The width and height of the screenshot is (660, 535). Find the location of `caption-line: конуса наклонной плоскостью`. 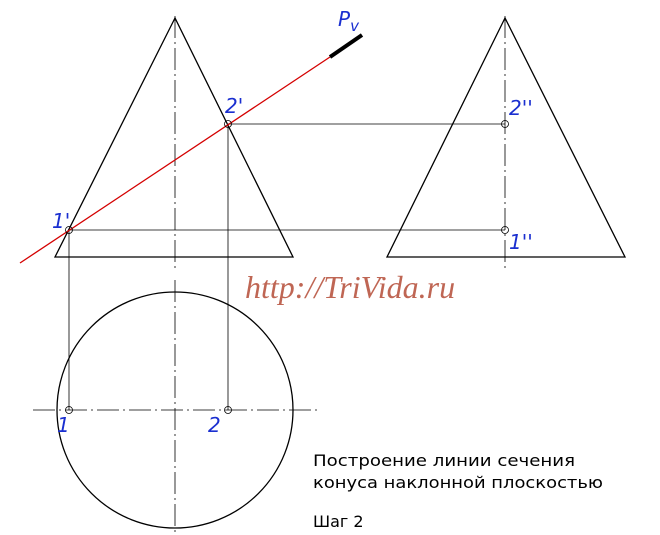

caption-line: конуса наклонной плоскостью is located at coordinates (458, 482).